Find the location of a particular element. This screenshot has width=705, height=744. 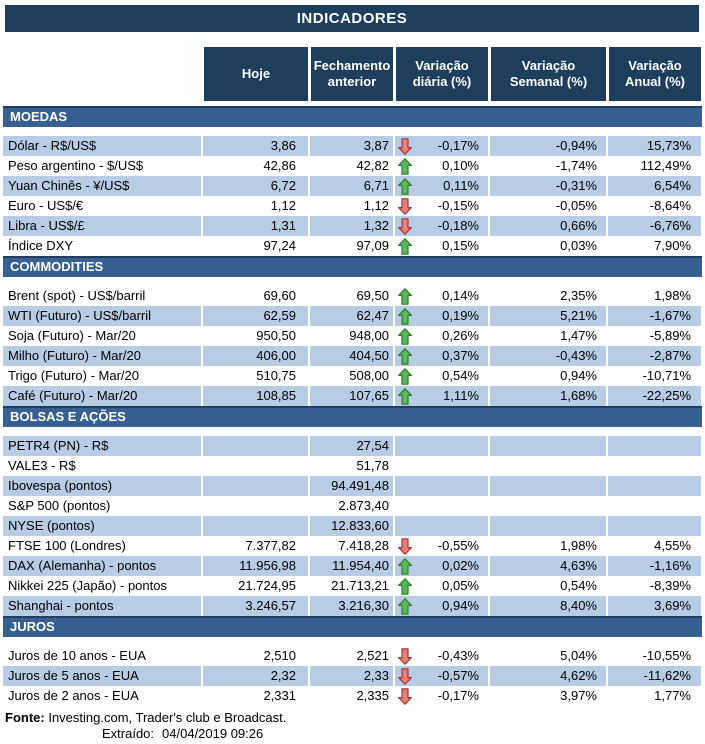

row-label: DAX (Alemanha) - pontos is located at coordinates (102, 566).